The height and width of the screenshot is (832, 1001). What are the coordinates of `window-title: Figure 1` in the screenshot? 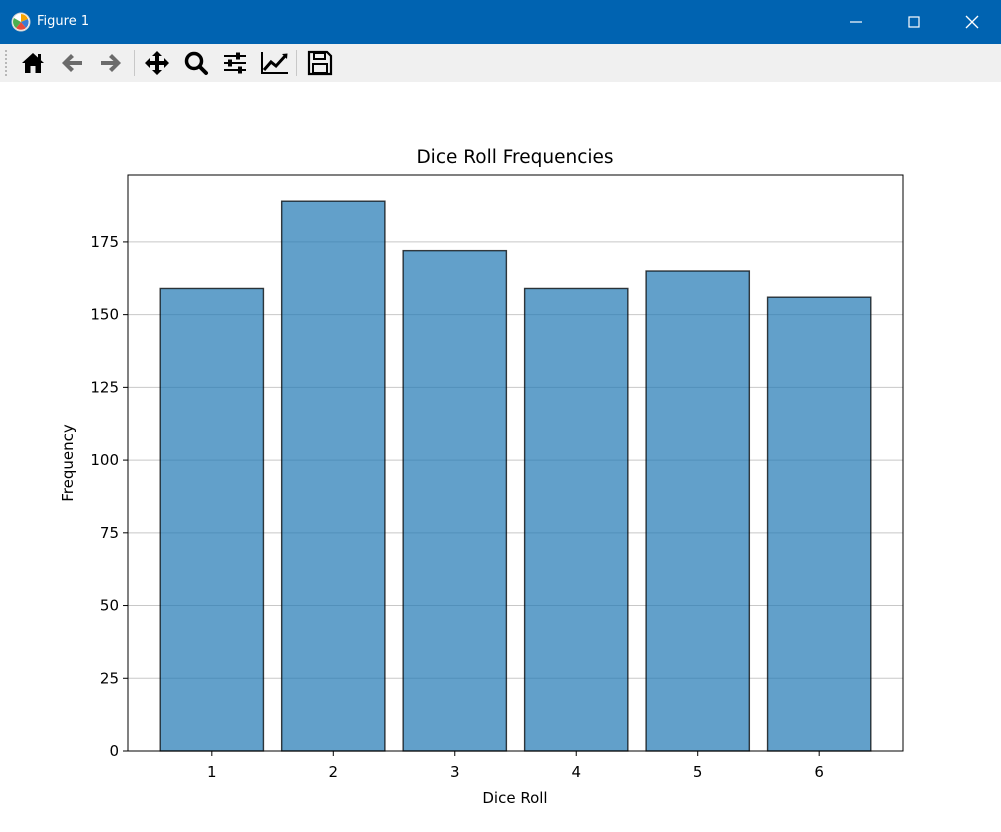 It's located at (63, 21).